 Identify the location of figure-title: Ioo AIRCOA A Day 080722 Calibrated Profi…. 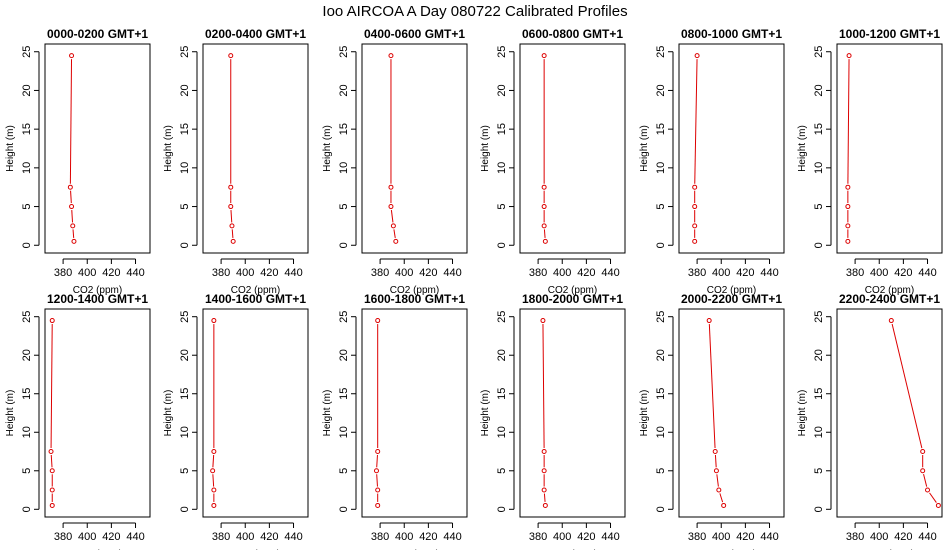
(474, 11).